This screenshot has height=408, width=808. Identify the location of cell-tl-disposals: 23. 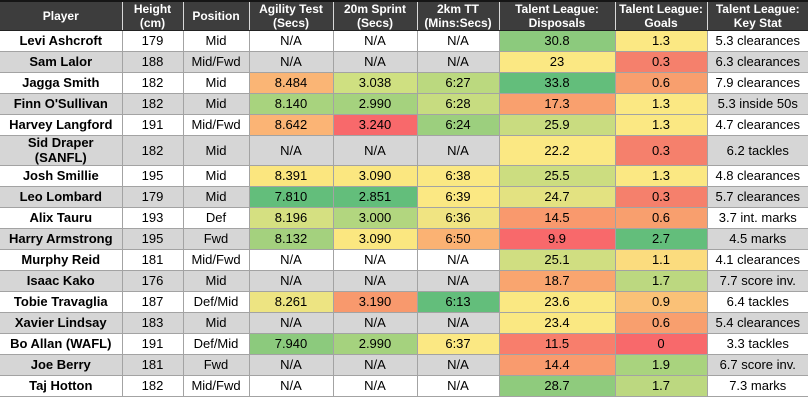
(557, 62).